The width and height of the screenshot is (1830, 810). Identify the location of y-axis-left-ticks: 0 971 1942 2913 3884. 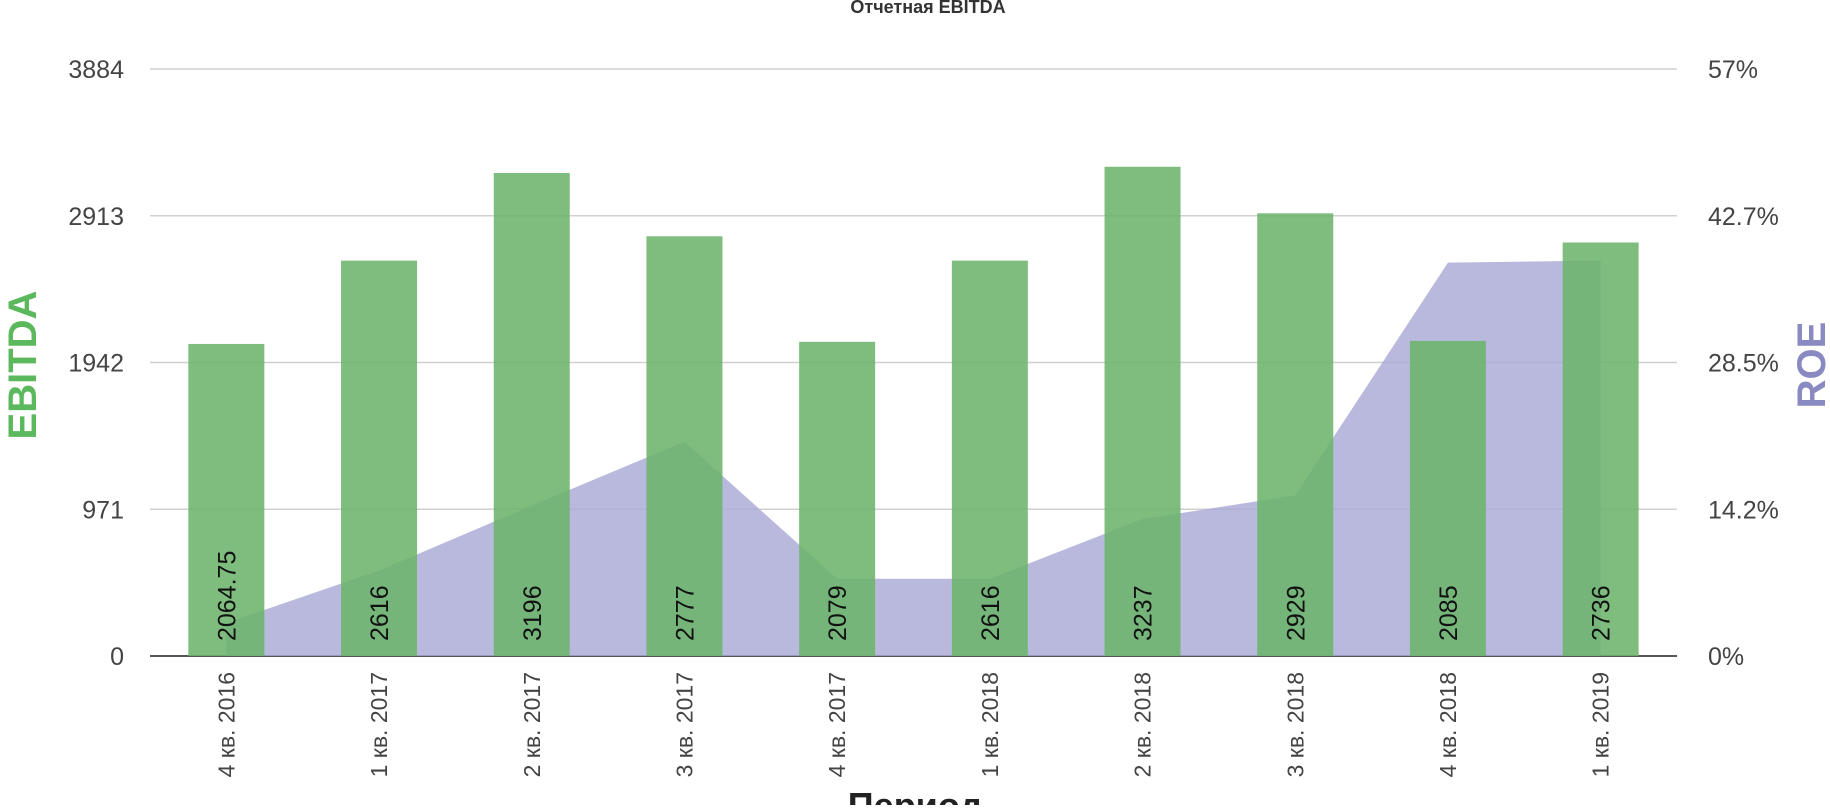
(96, 363).